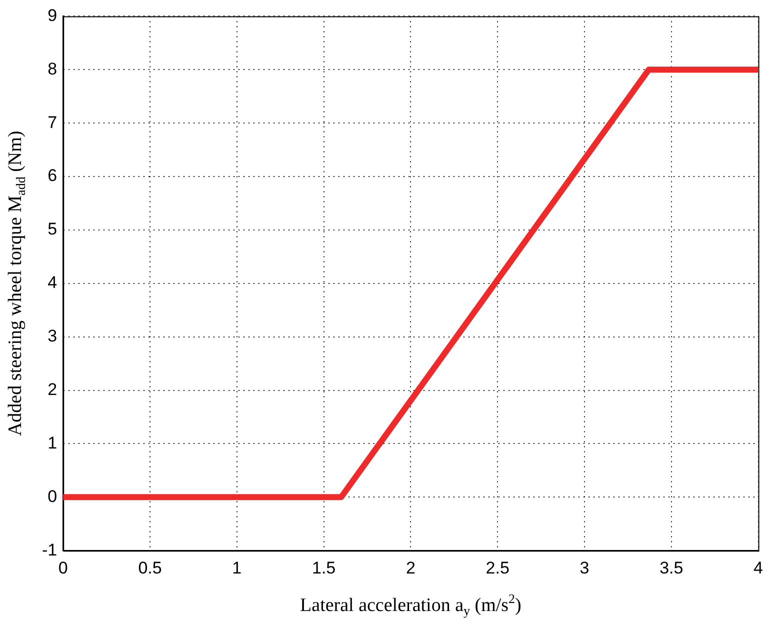 This screenshot has width=771, height=625. I want to click on x-tick-label: 3.5, so click(672, 568).